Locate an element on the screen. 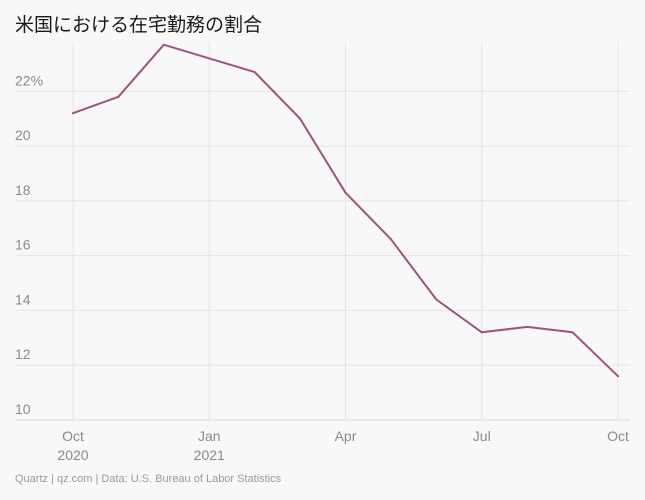 Image resolution: width=645 pixels, height=500 pixels. y-tick-label: 20 is located at coordinates (23, 135).